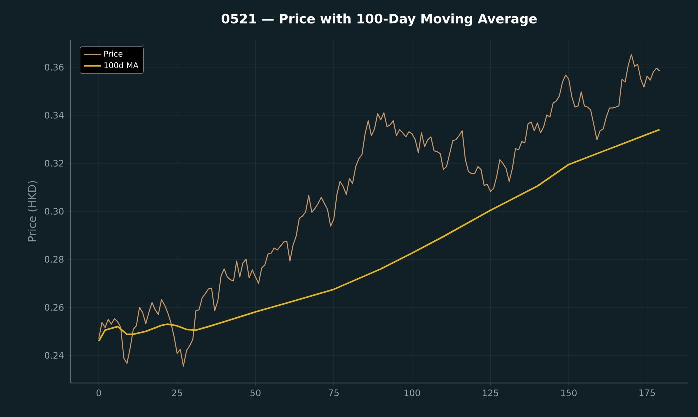  Describe the element at coordinates (99, 393) in the screenshot. I see `x-tick-label: 0` at that location.